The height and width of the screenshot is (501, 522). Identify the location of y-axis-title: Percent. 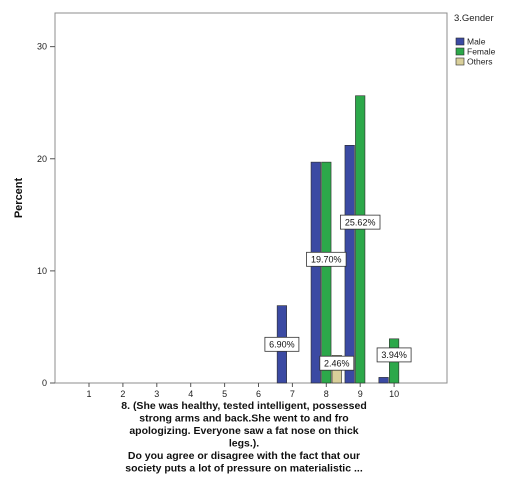
(19, 197).